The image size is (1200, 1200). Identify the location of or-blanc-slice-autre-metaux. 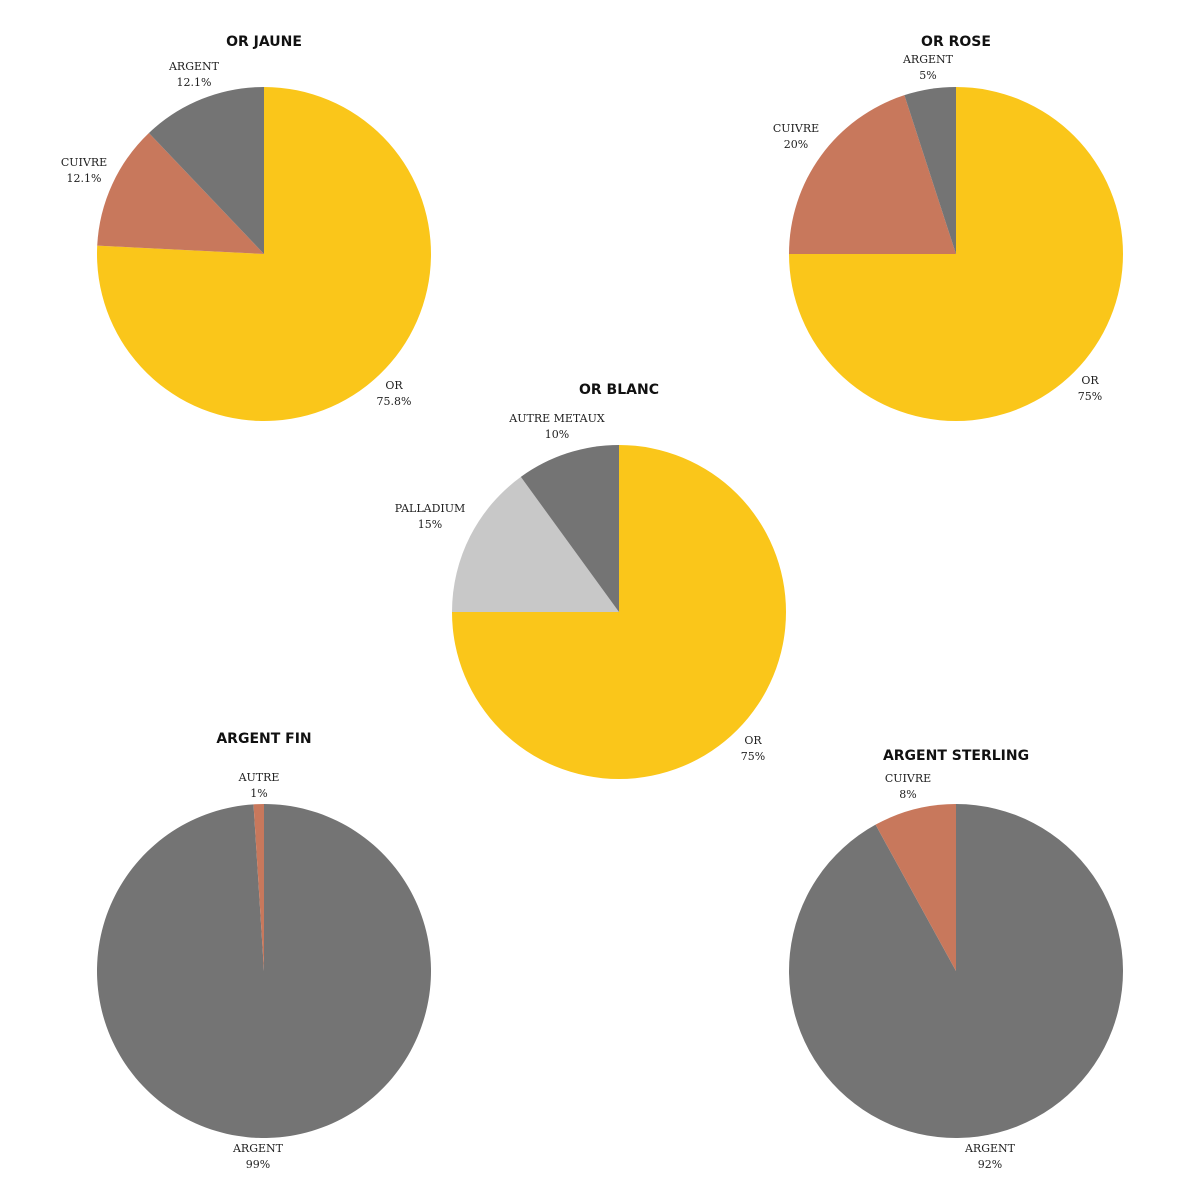
(569, 528).